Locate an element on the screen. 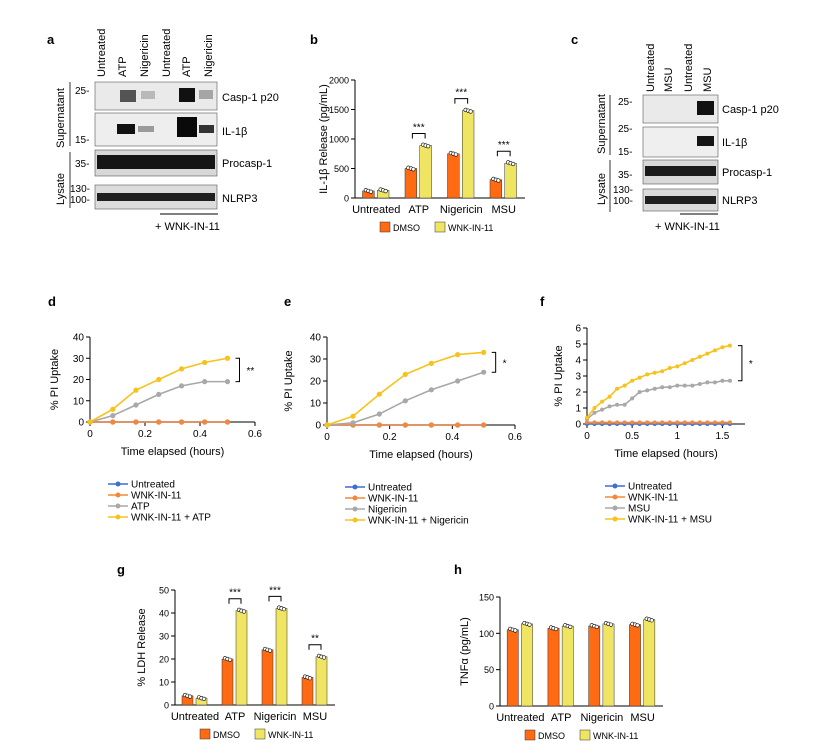 The height and width of the screenshot is (753, 816). x-tick-label: ATP is located at coordinates (561, 718).